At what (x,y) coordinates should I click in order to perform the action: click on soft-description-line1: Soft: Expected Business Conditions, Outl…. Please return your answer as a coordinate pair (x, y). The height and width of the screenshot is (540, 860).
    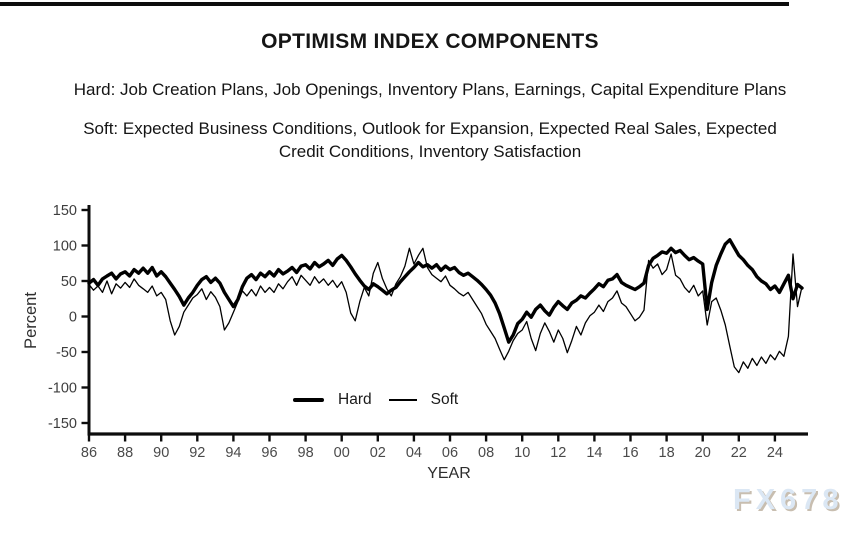
    Looking at the image, I should click on (430, 128).